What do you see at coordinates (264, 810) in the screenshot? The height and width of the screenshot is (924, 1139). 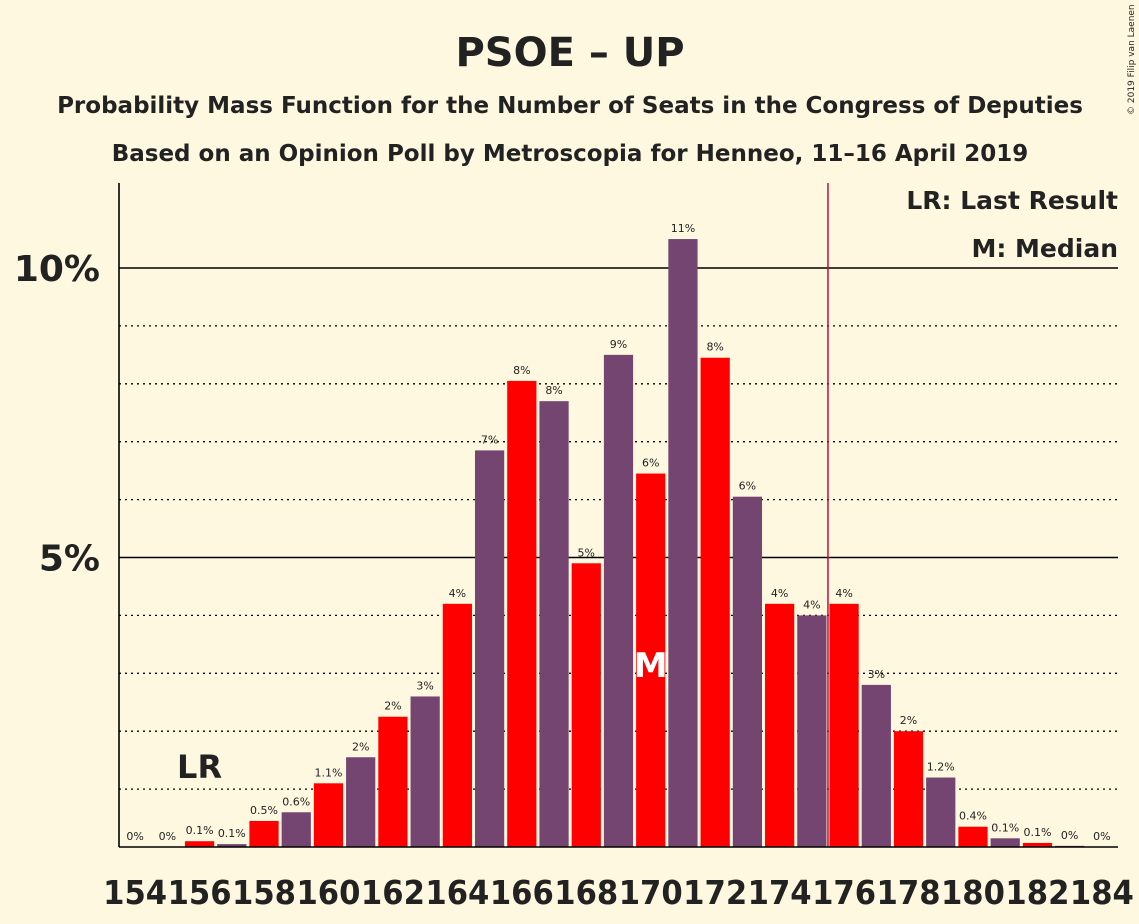 I see `data-label: 0.5%` at bounding box center [264, 810].